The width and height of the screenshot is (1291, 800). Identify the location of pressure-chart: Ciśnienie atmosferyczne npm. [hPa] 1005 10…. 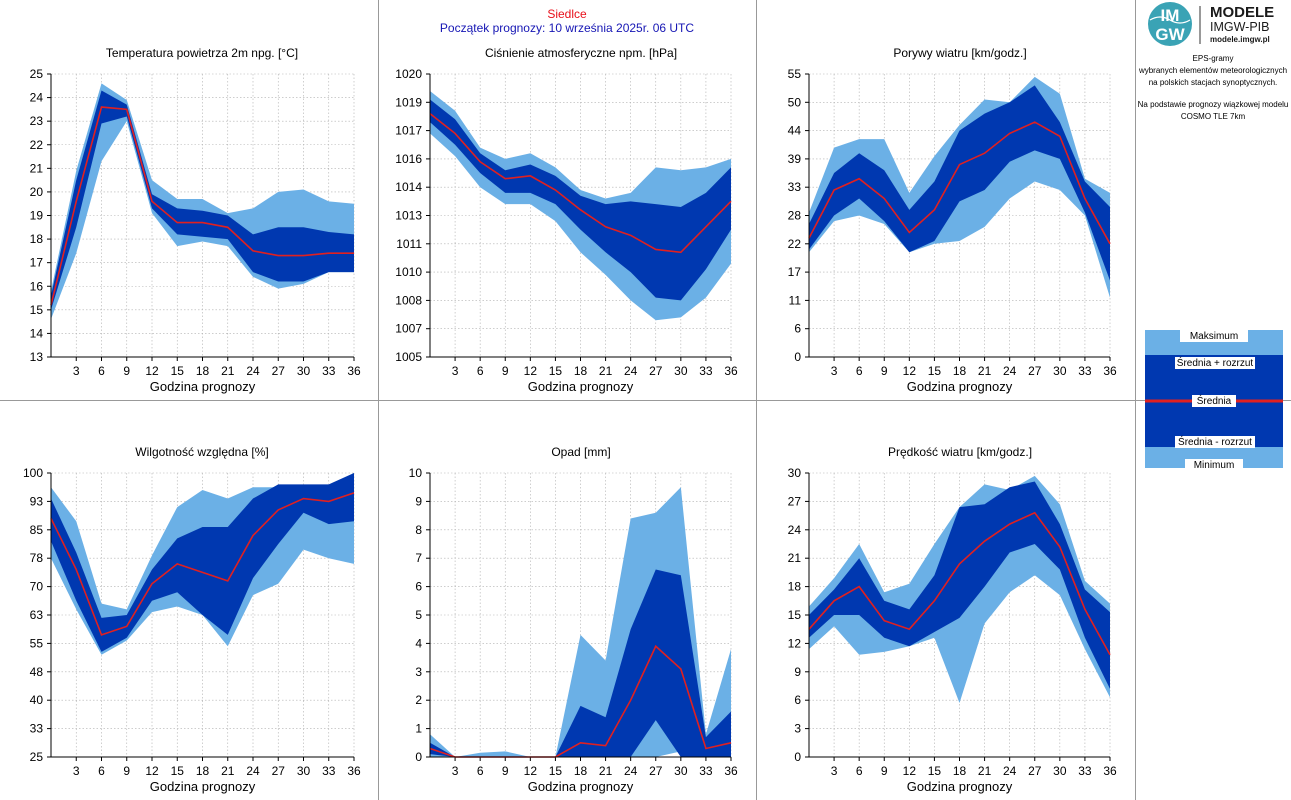
(566, 220).